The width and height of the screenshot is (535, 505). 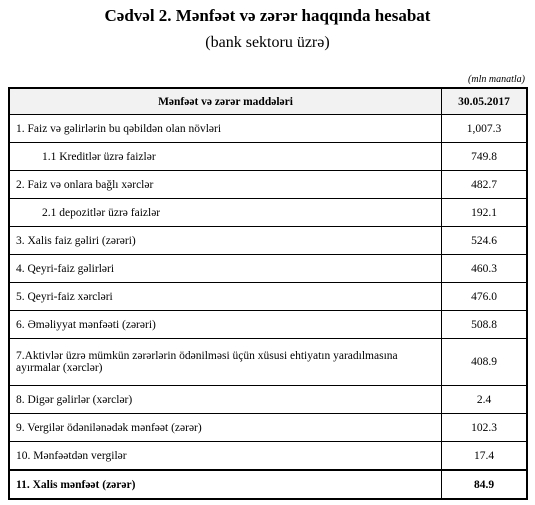 I want to click on table-row: 2. Faiz və onlara bağlı xərclər 482.7, so click(x=268, y=184).